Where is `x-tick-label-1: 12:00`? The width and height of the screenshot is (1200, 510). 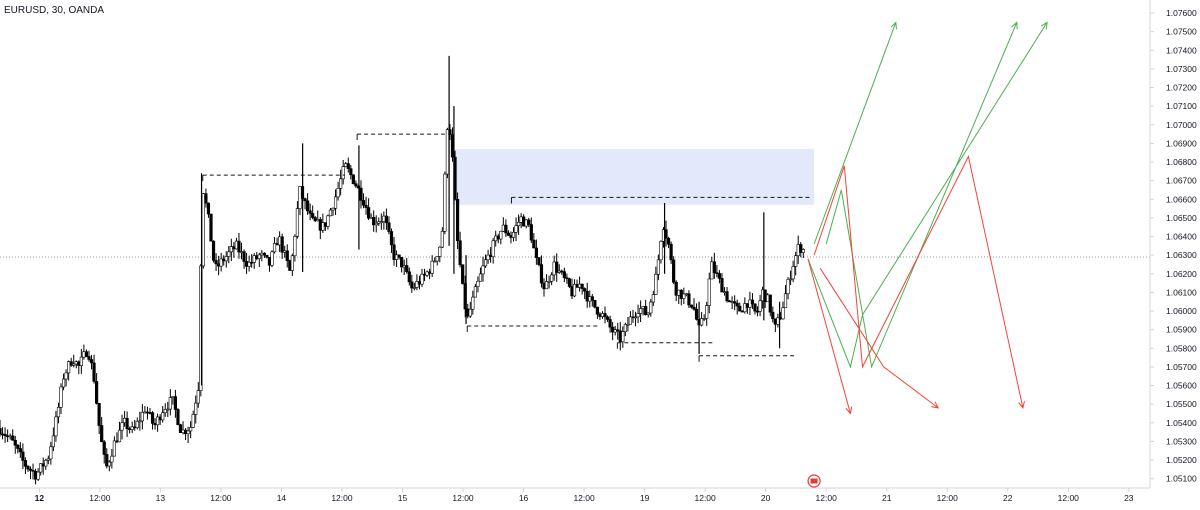
x-tick-label-1: 12:00 is located at coordinates (100, 498).